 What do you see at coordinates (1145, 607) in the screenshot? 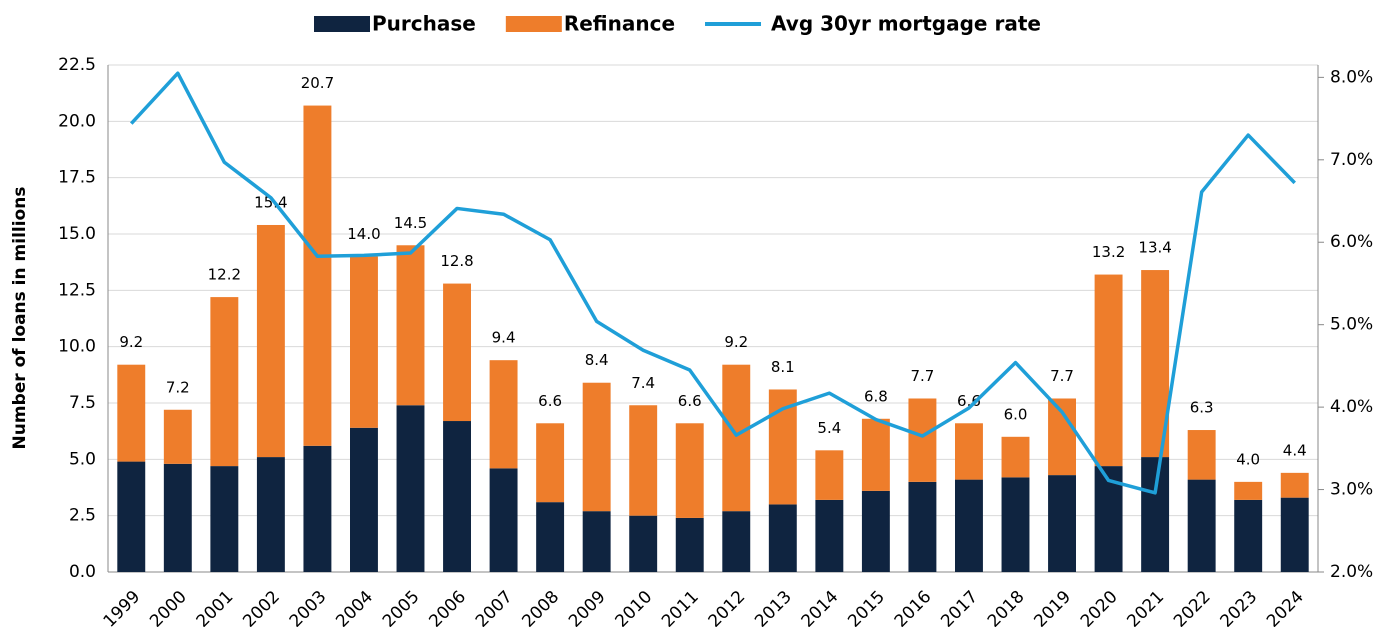
I see `x-tick-label: 2021` at bounding box center [1145, 607].